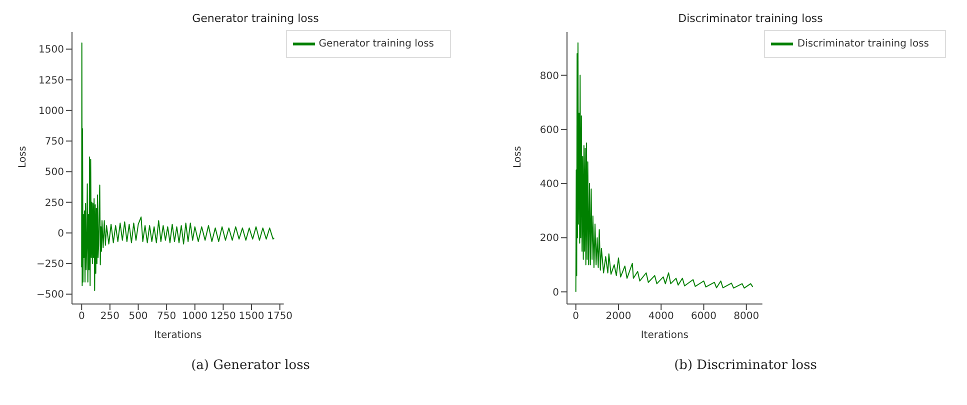 The height and width of the screenshot is (405, 967). I want to click on y-tick-label: 400, so click(549, 184).